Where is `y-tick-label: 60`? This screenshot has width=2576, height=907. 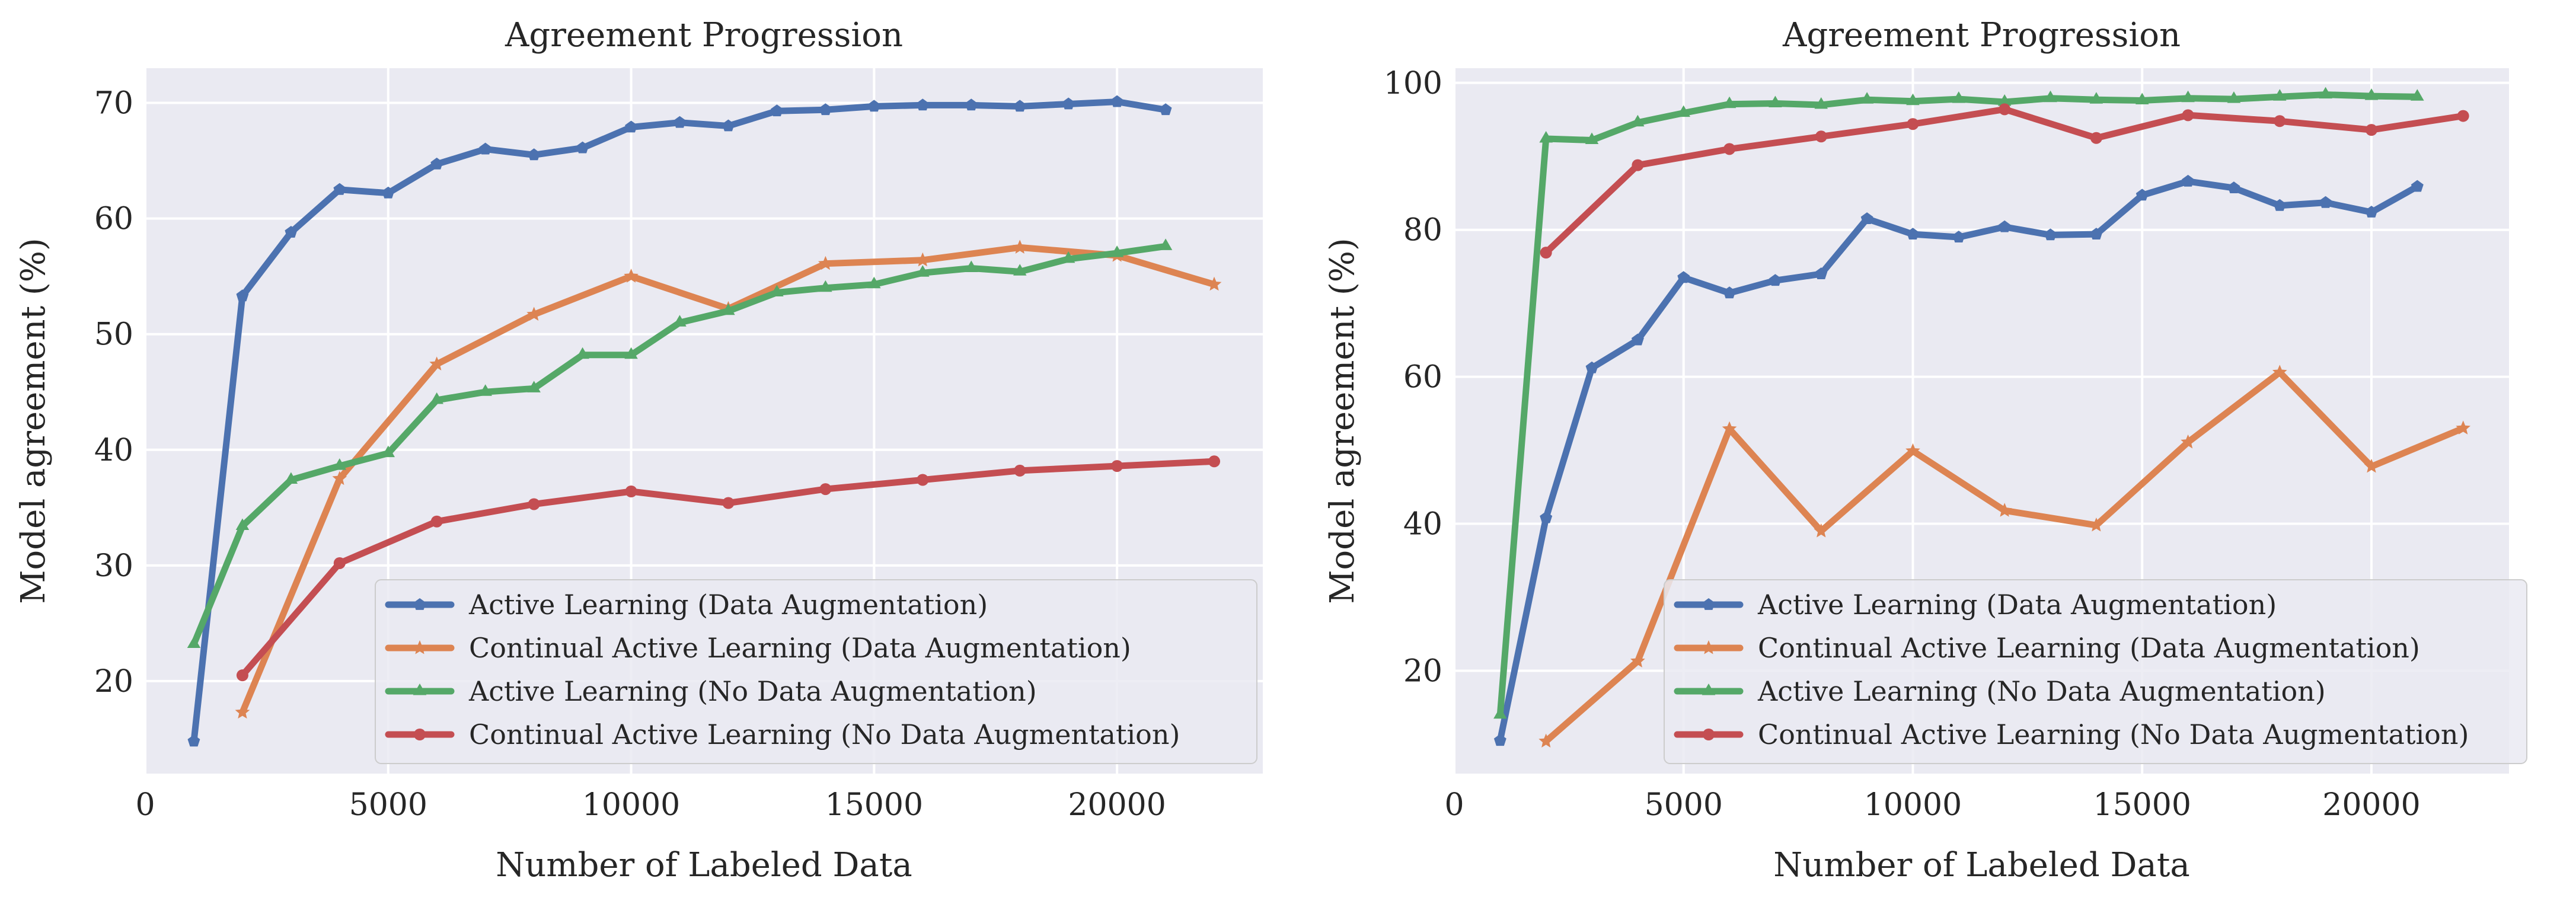
y-tick-label: 60 is located at coordinates (1422, 378).